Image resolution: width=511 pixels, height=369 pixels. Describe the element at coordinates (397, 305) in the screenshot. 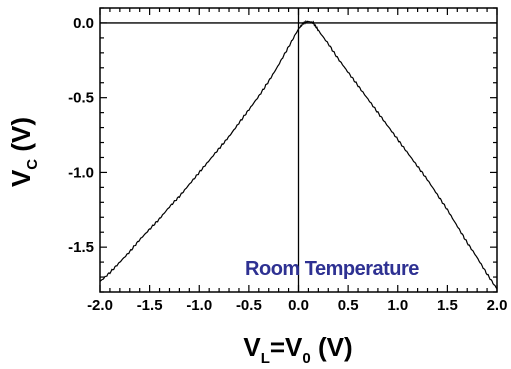

I see `x-tick-label: 1.0` at that location.